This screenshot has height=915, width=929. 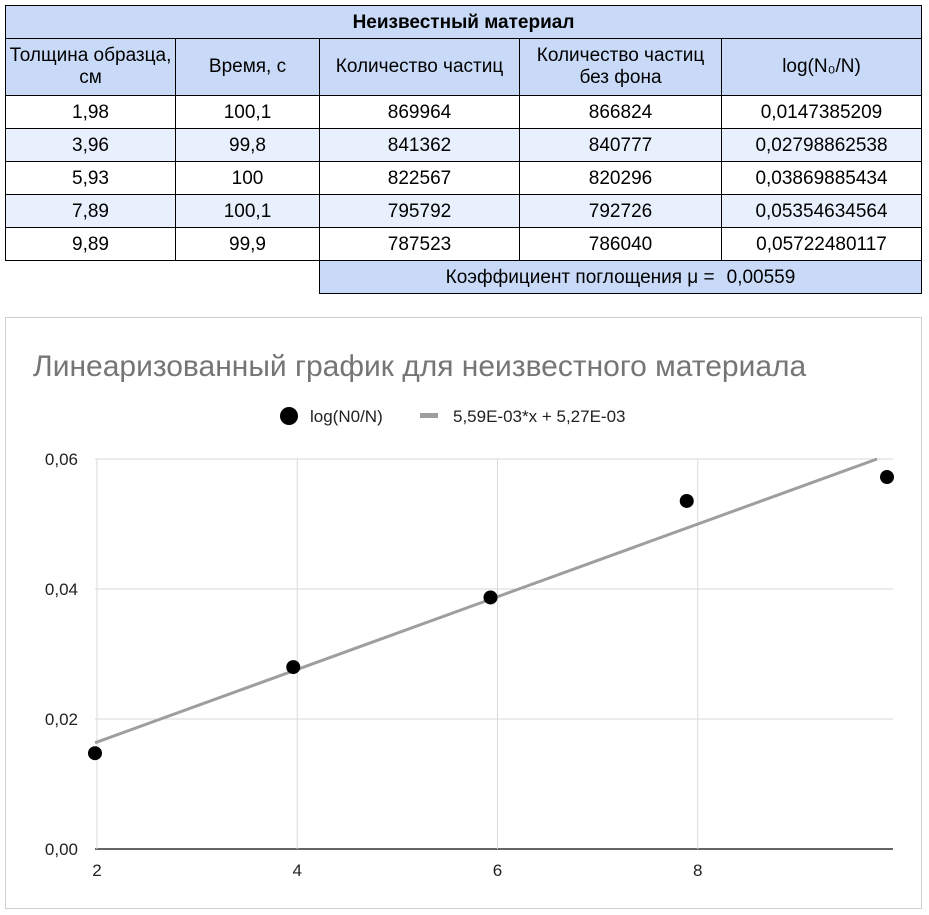 I want to click on cell-count-no-bg: 840777, so click(x=620, y=145).